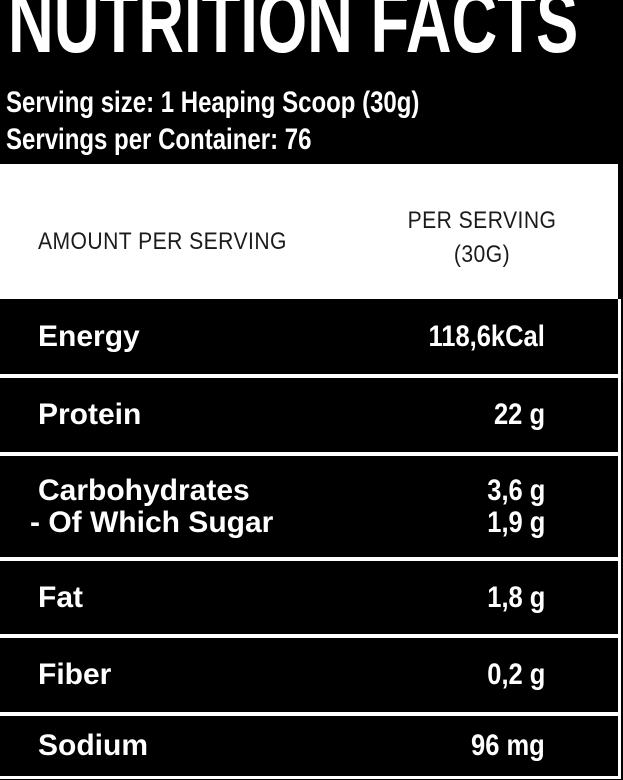  What do you see at coordinates (89, 336) in the screenshot?
I see `nutrient-name: Energy` at bounding box center [89, 336].